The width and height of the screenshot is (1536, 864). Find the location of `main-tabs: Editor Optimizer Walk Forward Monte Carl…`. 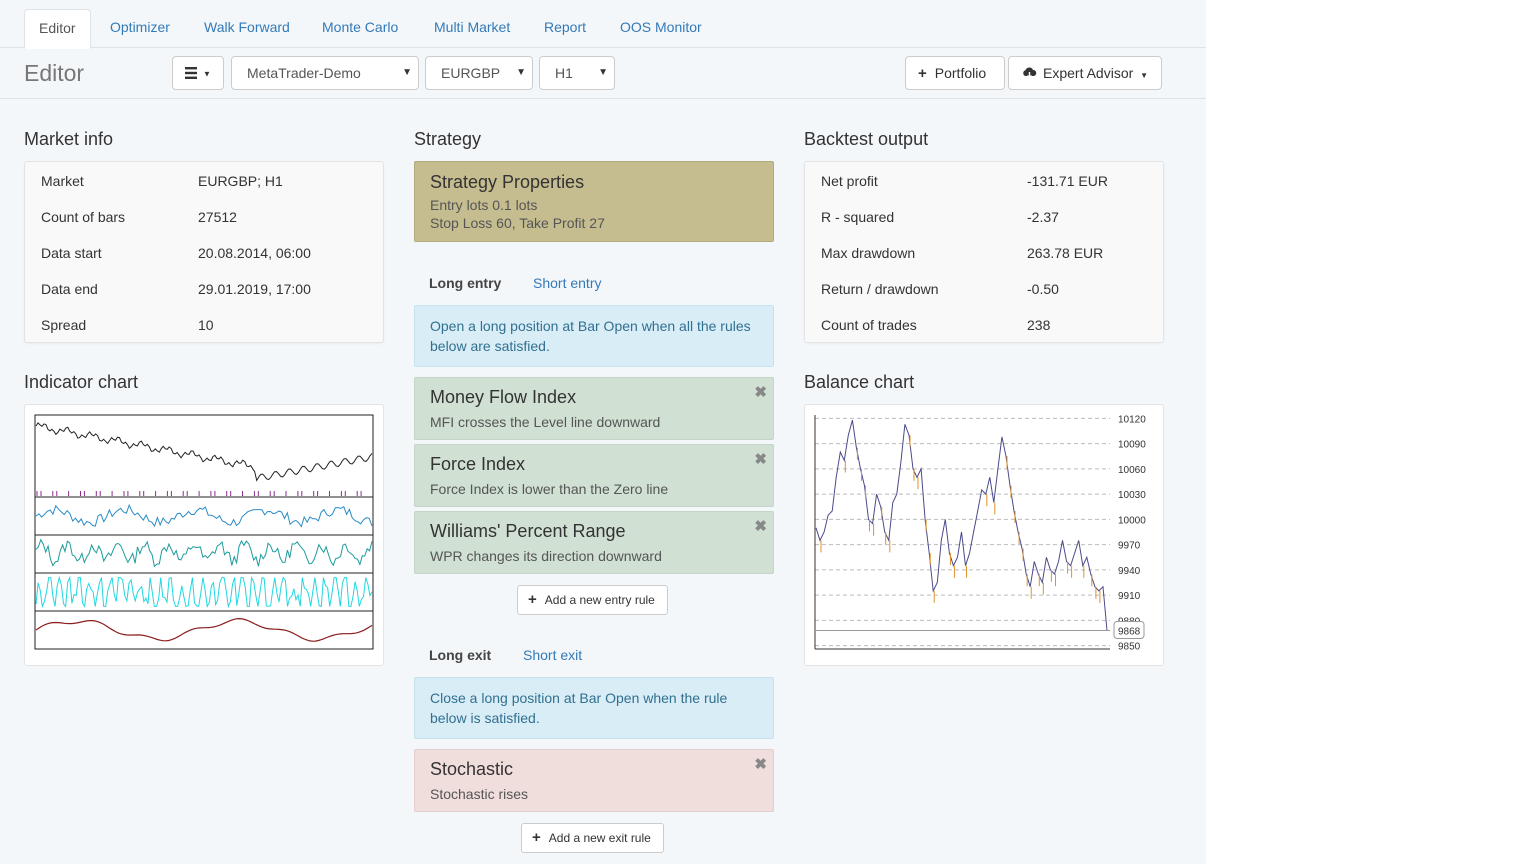

main-tabs: Editor Optimizer Walk Forward Monte Carl… is located at coordinates (603, 24).